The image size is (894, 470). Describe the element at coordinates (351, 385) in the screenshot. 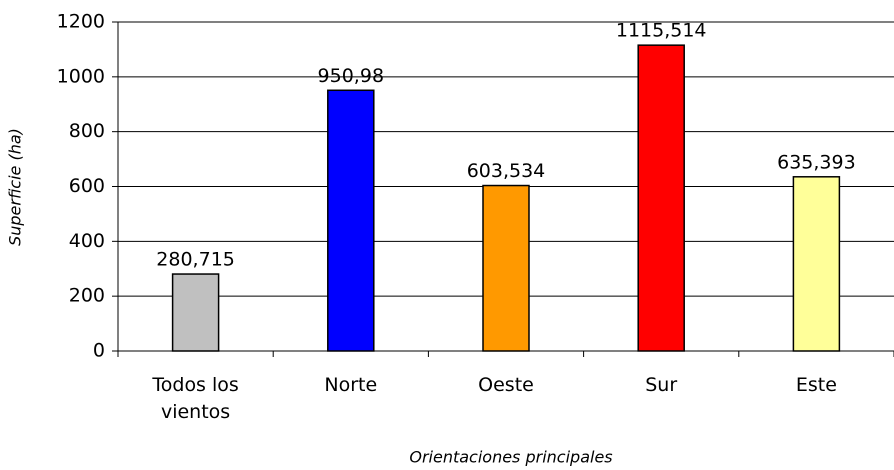

I see `x-tick-label: Norte` at that location.